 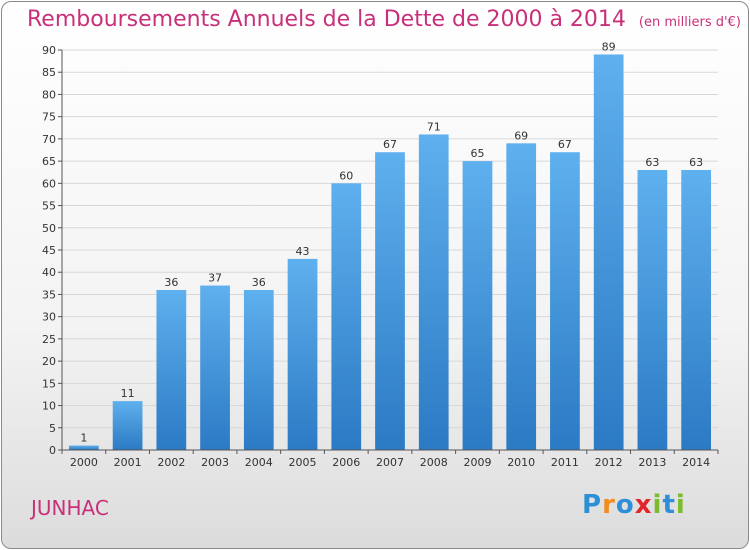 What do you see at coordinates (49, 294) in the screenshot?
I see `y-tick-label: 35` at bounding box center [49, 294].